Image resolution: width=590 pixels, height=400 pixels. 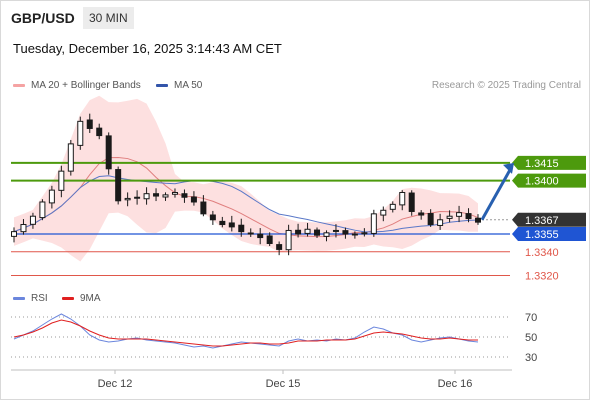 I want to click on x-tick-label-dec-16: Dec 16, so click(x=455, y=384).